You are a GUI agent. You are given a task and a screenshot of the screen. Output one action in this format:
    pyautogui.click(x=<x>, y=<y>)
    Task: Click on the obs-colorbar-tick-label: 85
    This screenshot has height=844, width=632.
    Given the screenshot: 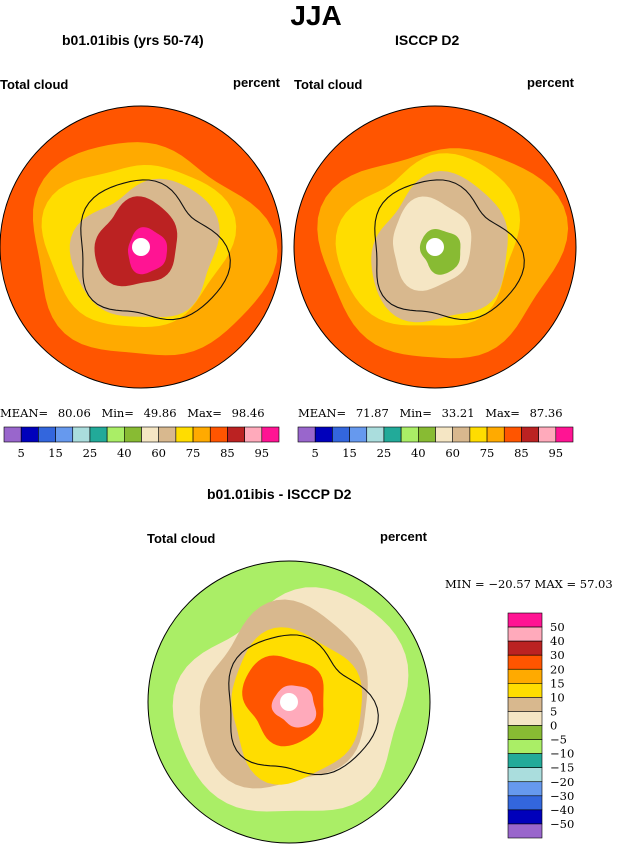 What is the action you would take?
    pyautogui.click(x=521, y=453)
    